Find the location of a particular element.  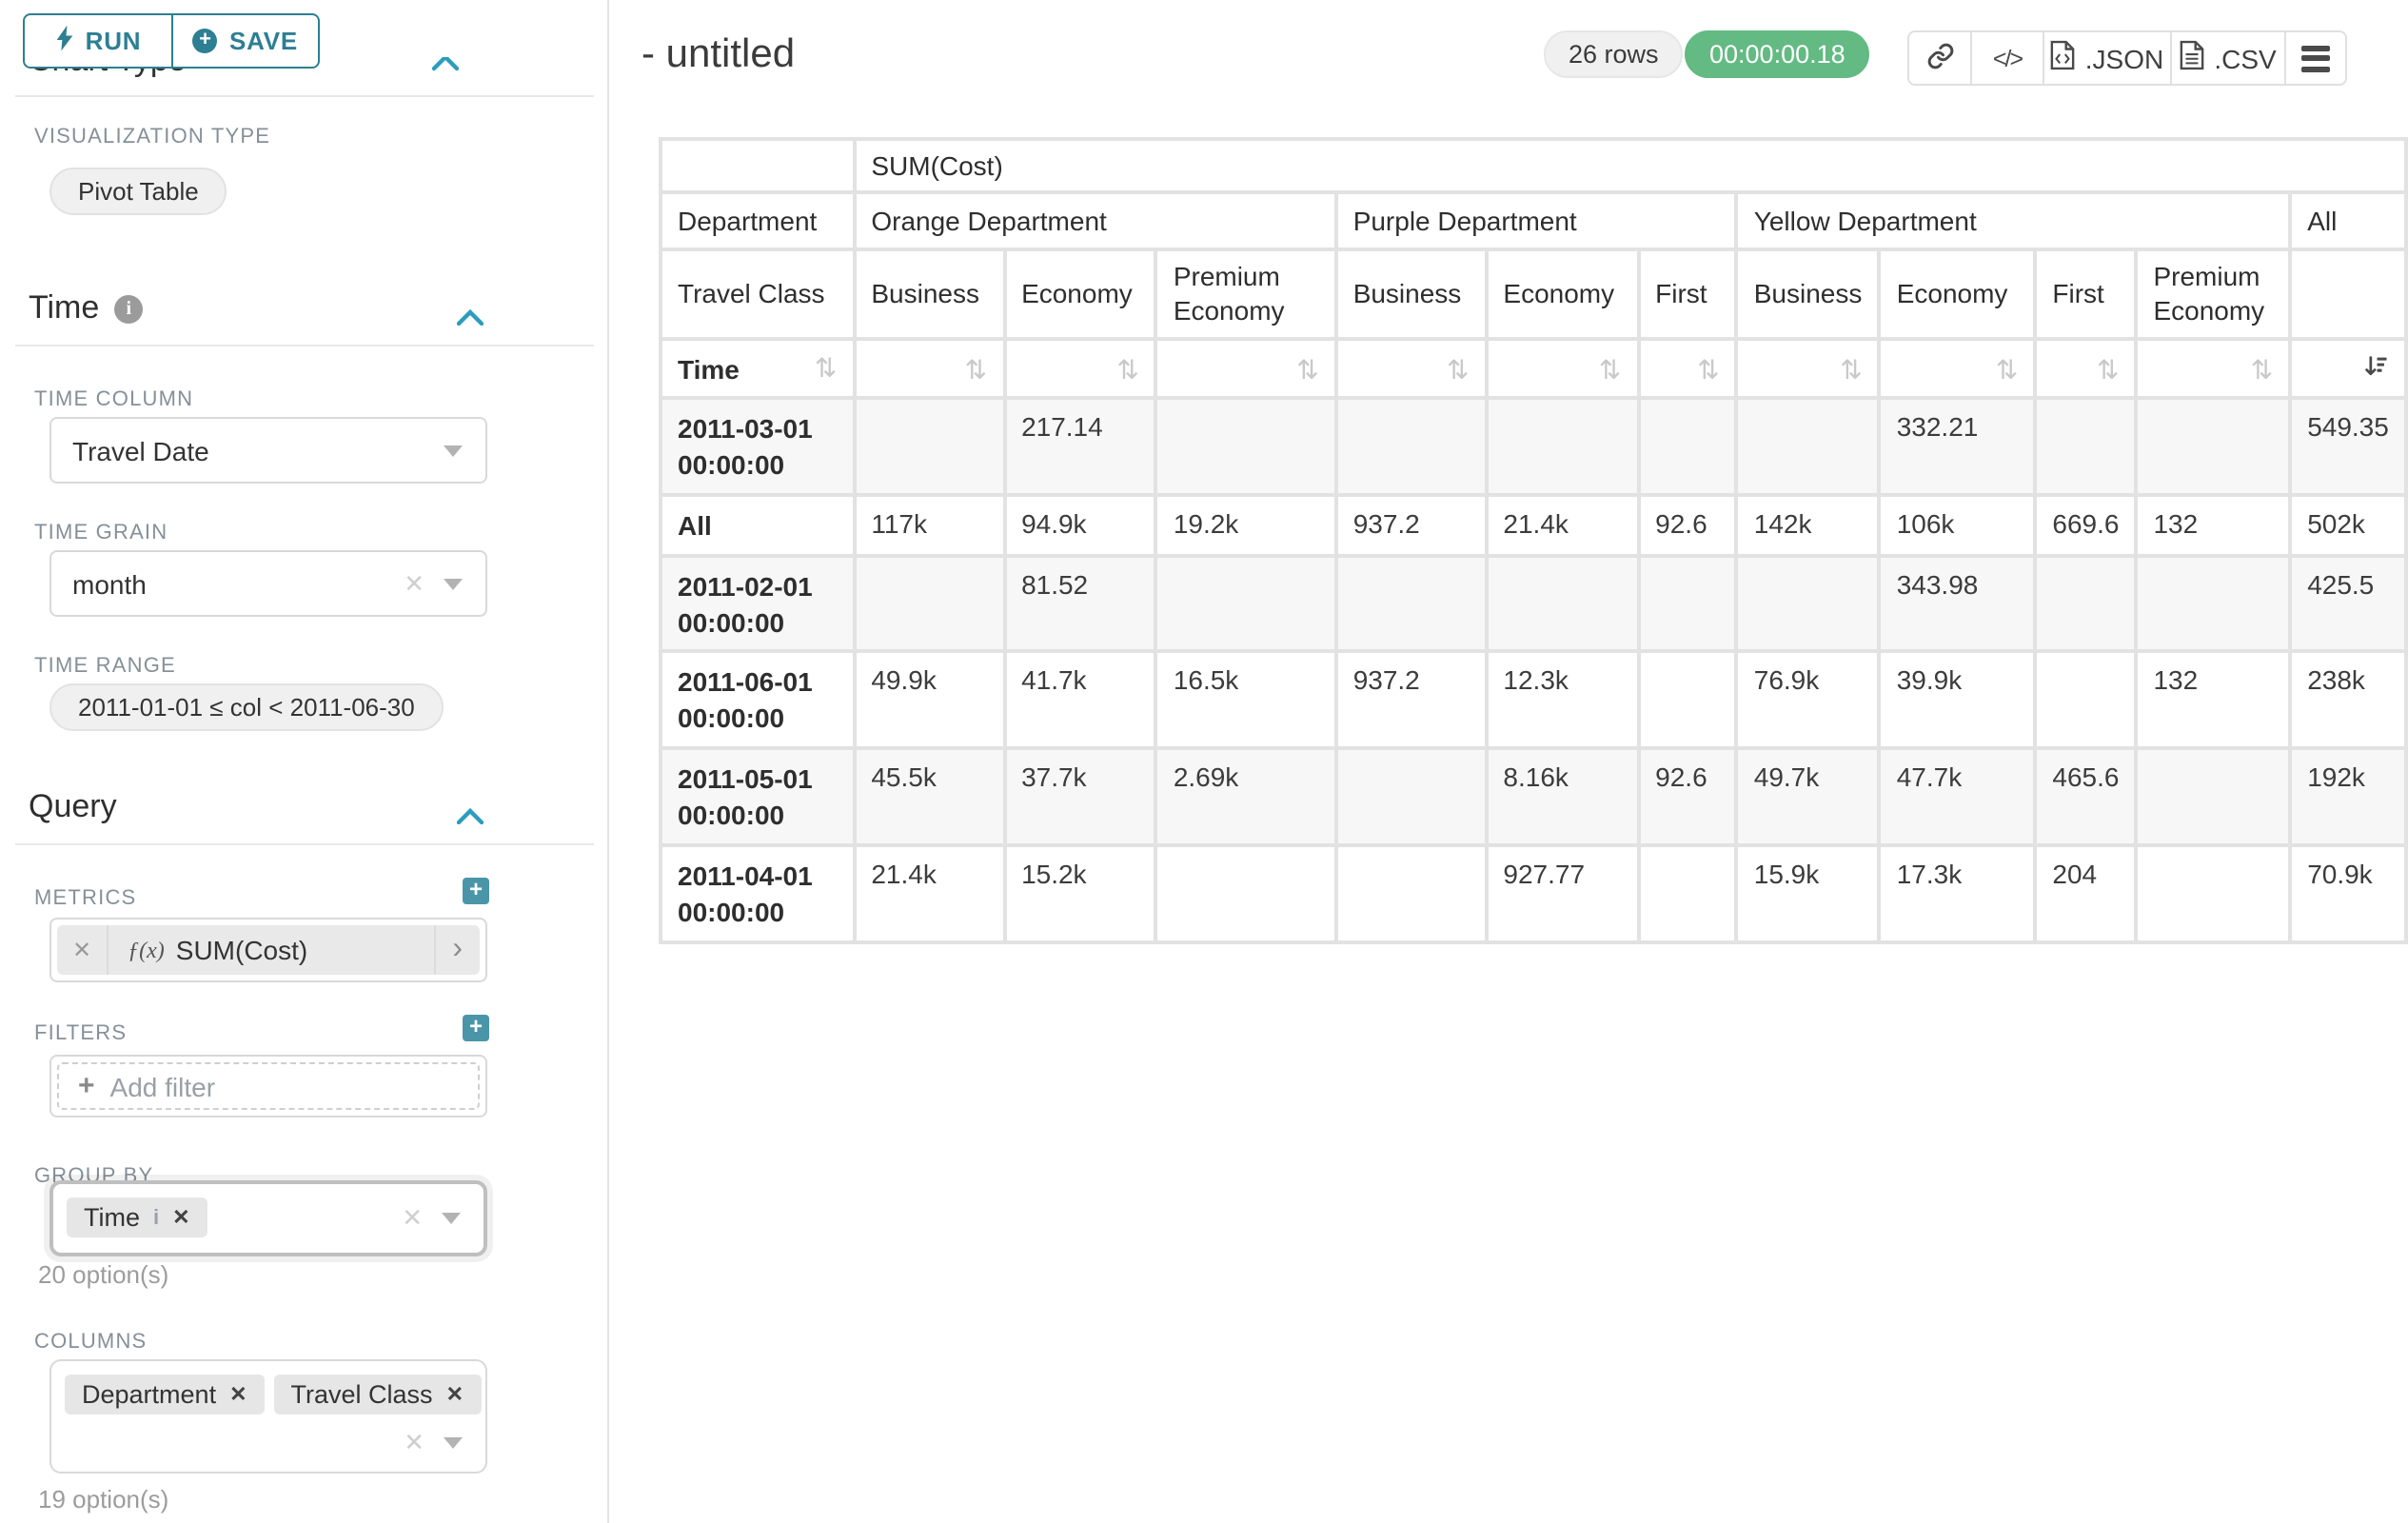

pivot-value-cell: 81.52 is located at coordinates (1080, 604).